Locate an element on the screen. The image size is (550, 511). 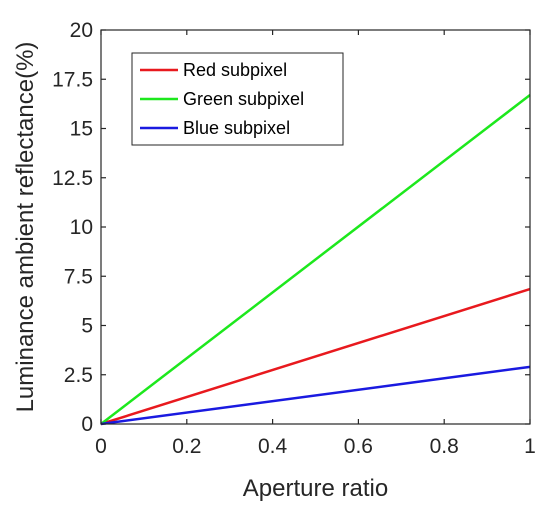
x-tick-label: 0.2 is located at coordinates (186, 446).